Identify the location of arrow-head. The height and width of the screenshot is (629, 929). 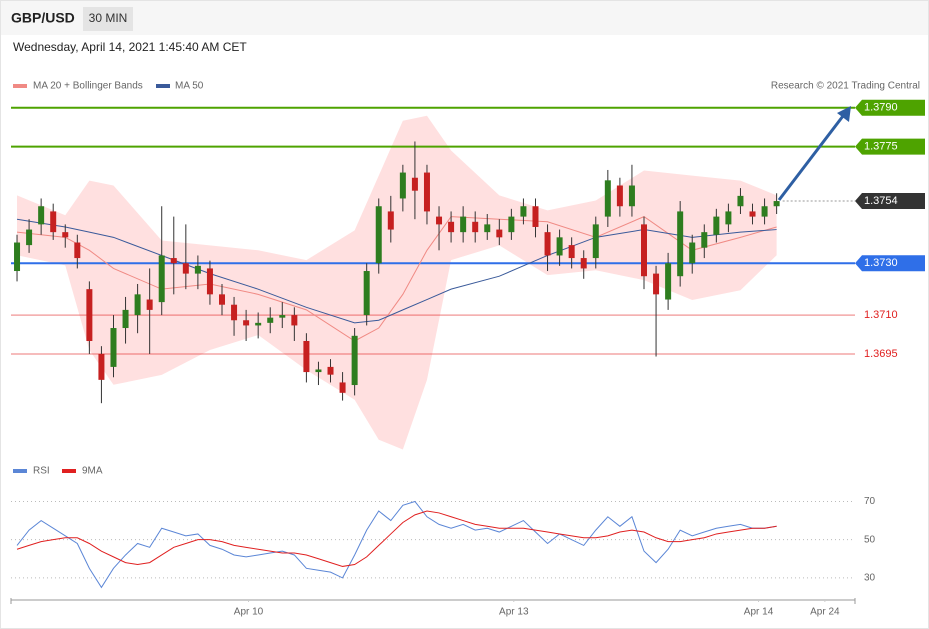
(844, 114).